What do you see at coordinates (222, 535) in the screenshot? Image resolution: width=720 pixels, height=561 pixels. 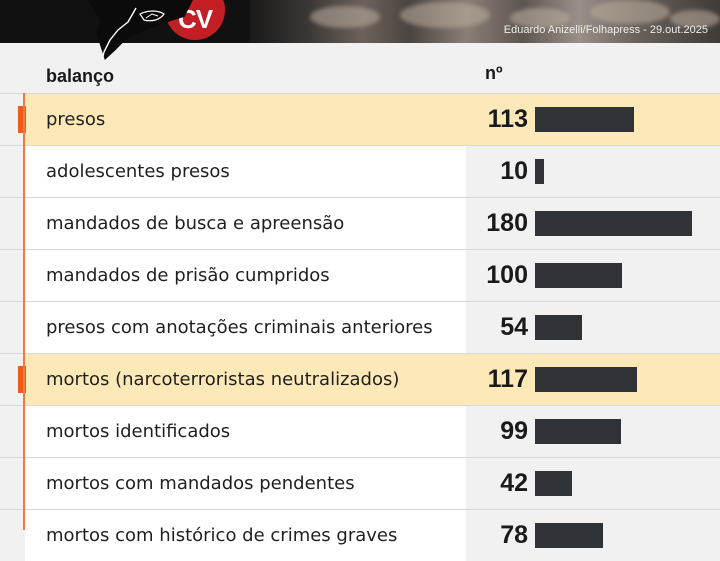 I see `row-label: mortos com histórico de crimes graves` at bounding box center [222, 535].